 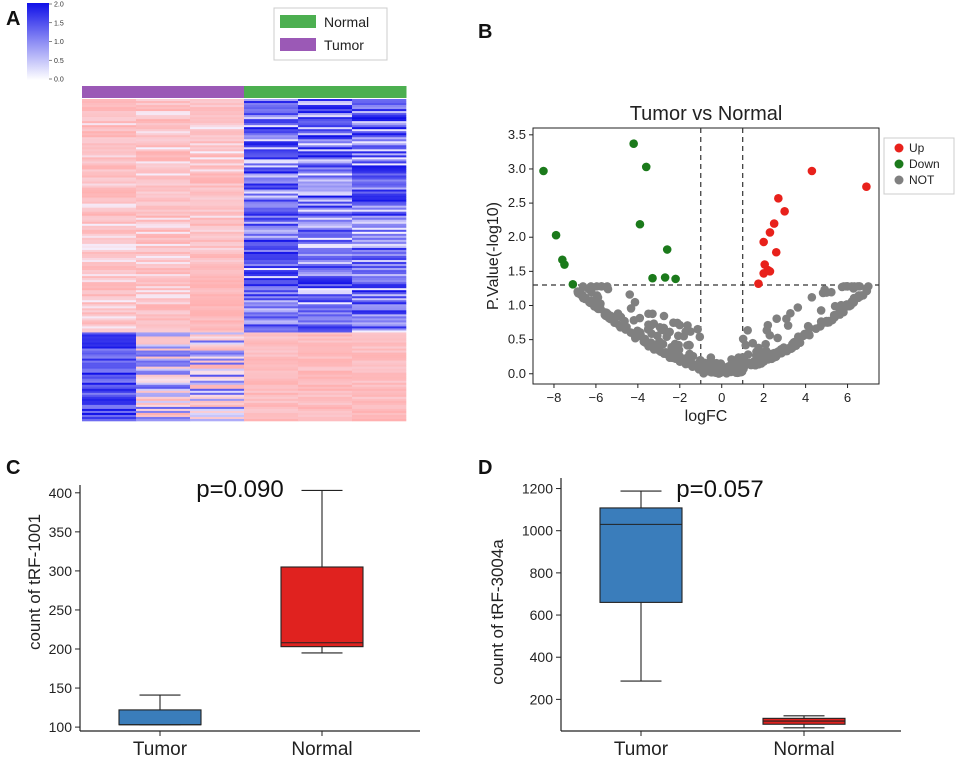 I want to click on group-bar-tumor, so click(x=217, y=92).